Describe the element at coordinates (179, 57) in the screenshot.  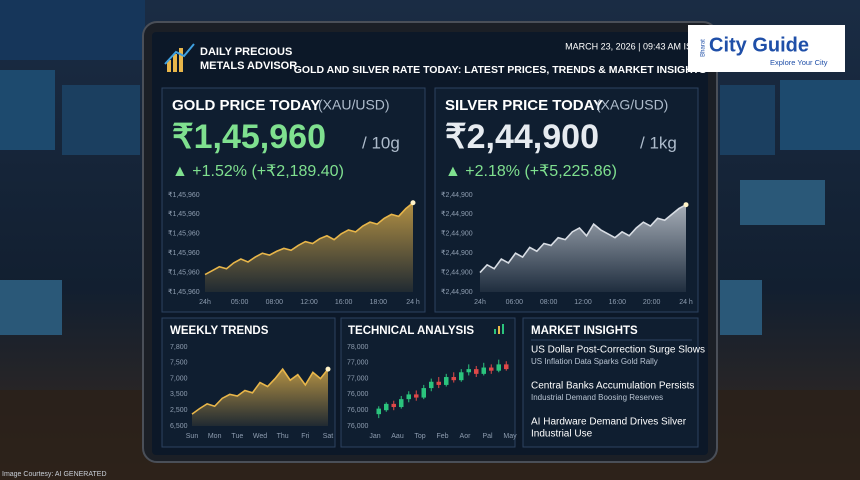
I see `brand-icon` at that location.